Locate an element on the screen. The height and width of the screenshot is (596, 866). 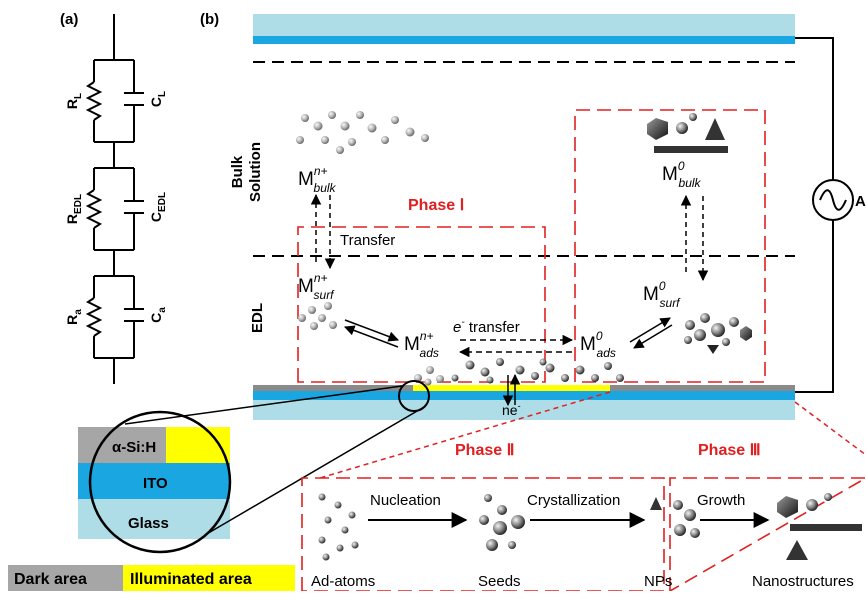
phase-3-region-box is located at coordinates (670, 246).